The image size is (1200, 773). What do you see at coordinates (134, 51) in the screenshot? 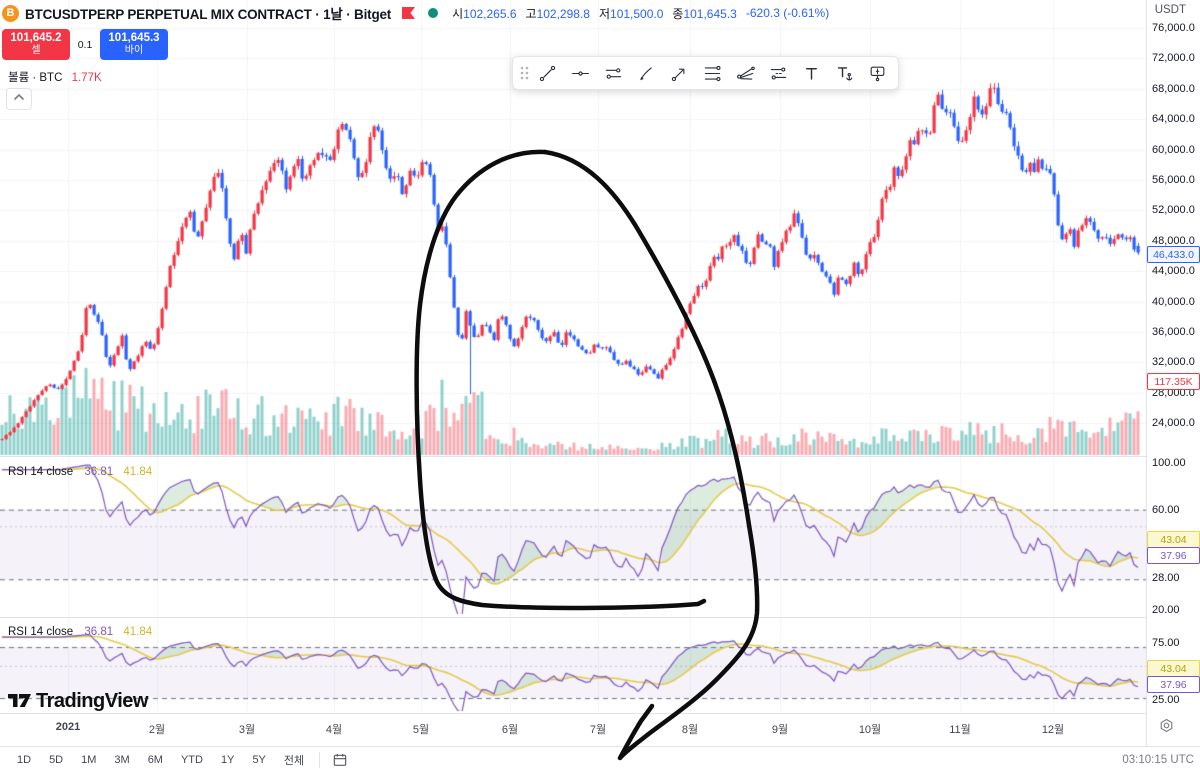
I see `buy-label: 바이` at bounding box center [134, 51].